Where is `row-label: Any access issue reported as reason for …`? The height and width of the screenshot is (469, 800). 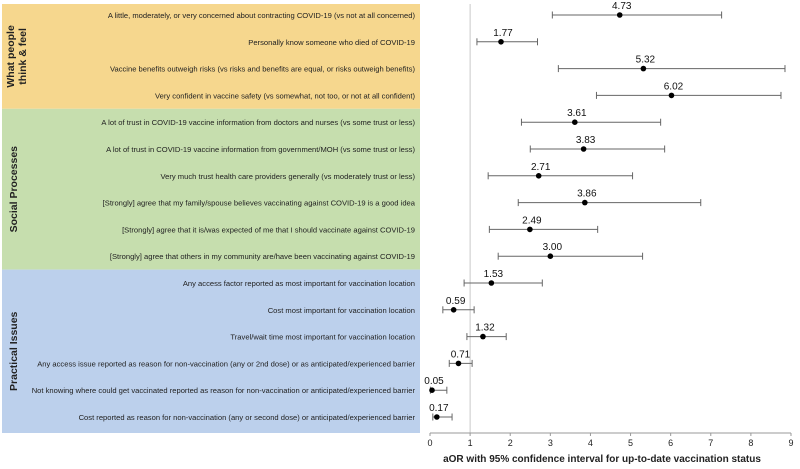
row-label: Any access issue reported as reason for … is located at coordinates (226, 363).